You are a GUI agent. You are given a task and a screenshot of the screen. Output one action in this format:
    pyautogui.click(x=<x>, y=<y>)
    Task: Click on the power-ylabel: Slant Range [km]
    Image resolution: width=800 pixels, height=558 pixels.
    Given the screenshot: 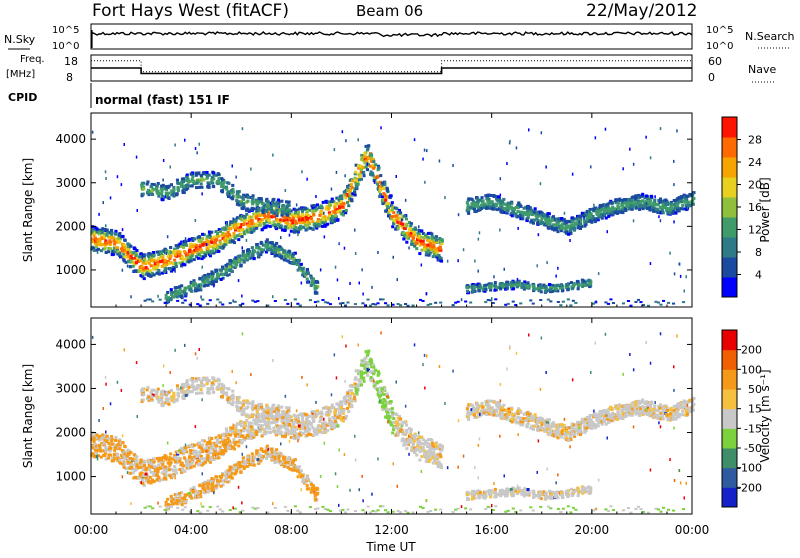 What is the action you would take?
    pyautogui.click(x=28, y=210)
    